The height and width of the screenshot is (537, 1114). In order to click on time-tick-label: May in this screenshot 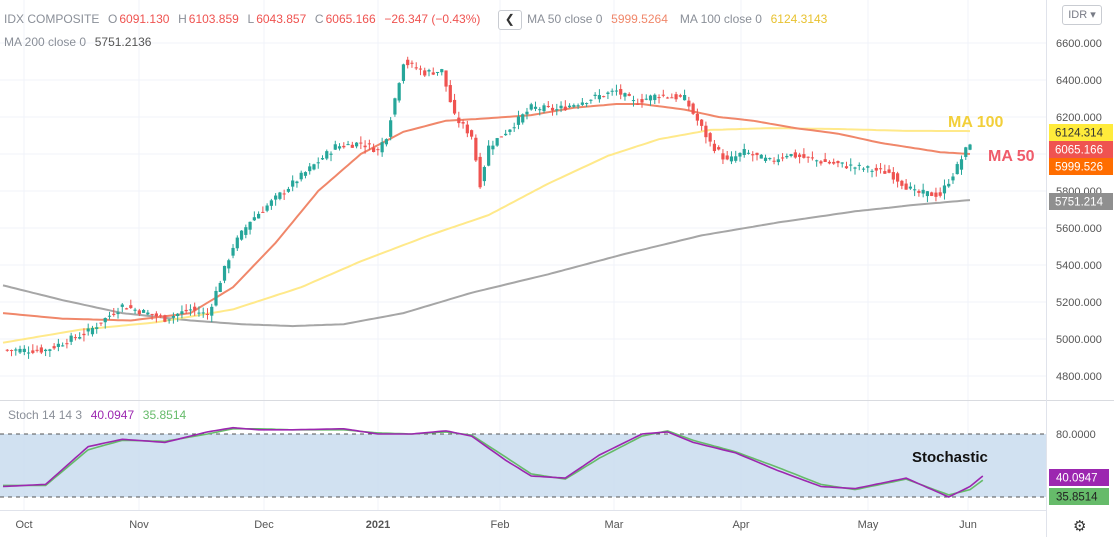, I will do `click(868, 525)`.